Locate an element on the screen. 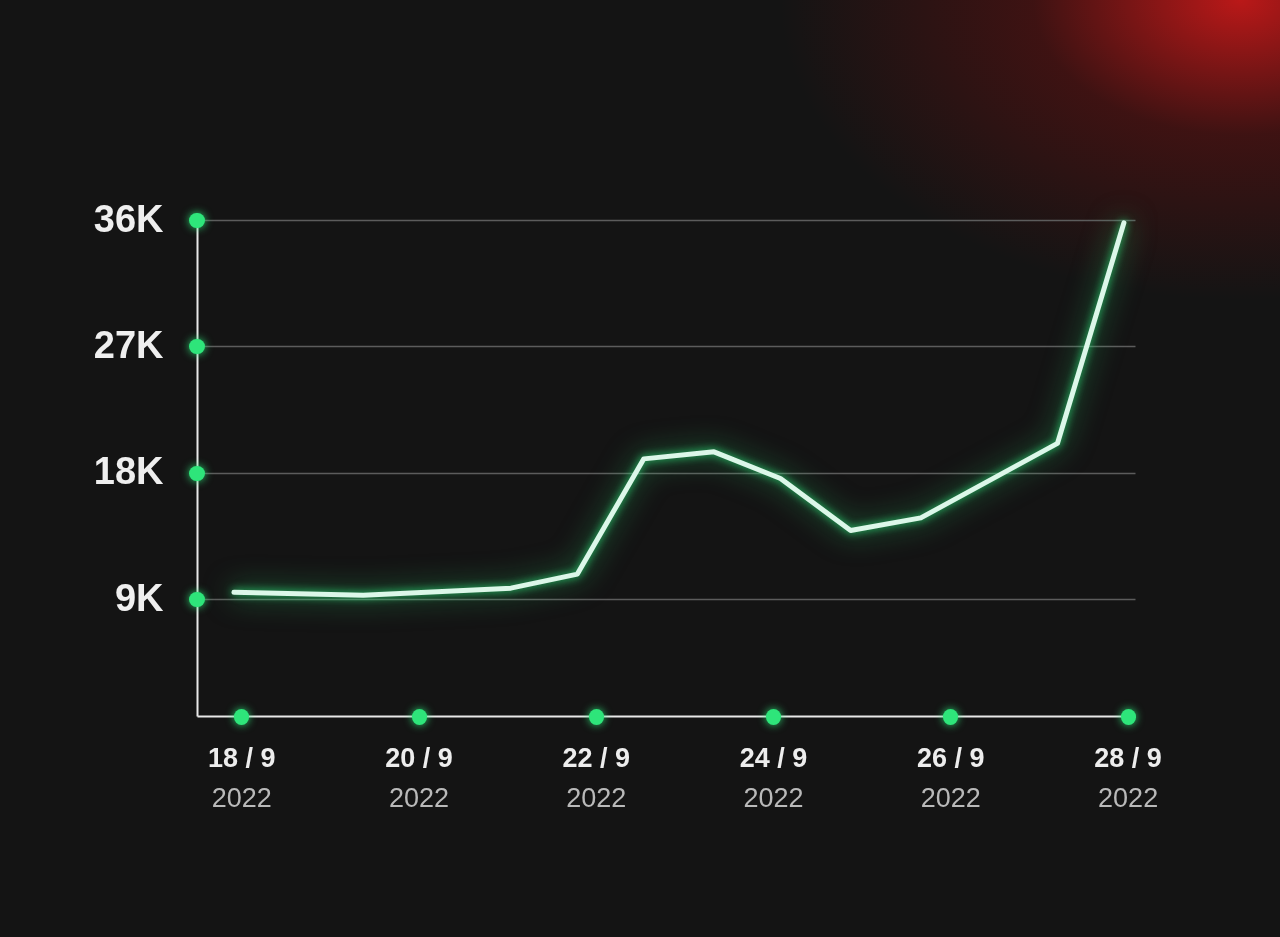  x-tick-label: 18 / 9 2022 is located at coordinates (242, 777).